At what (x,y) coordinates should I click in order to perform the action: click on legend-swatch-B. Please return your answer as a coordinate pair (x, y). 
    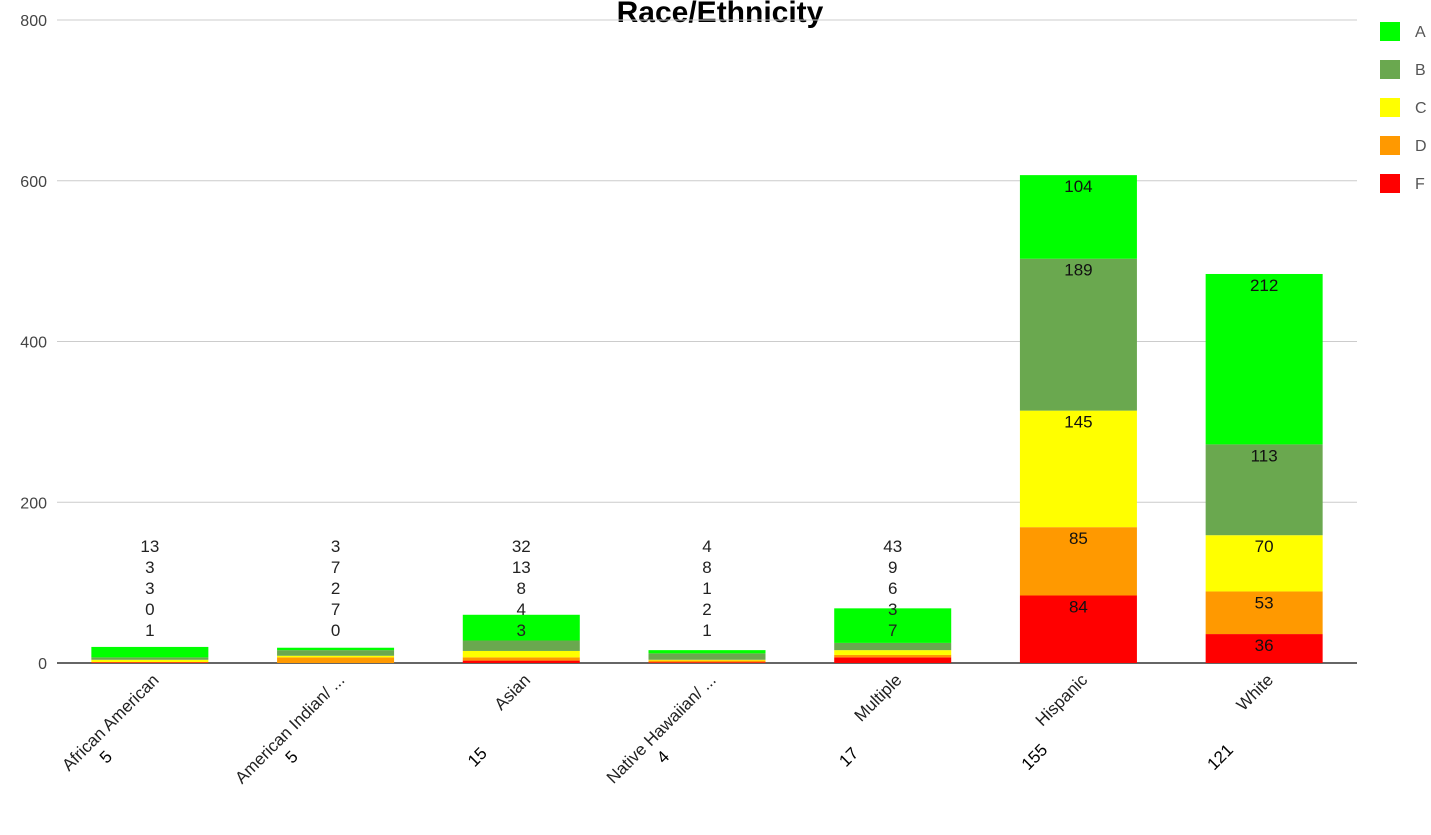
    Looking at the image, I should click on (1390, 69).